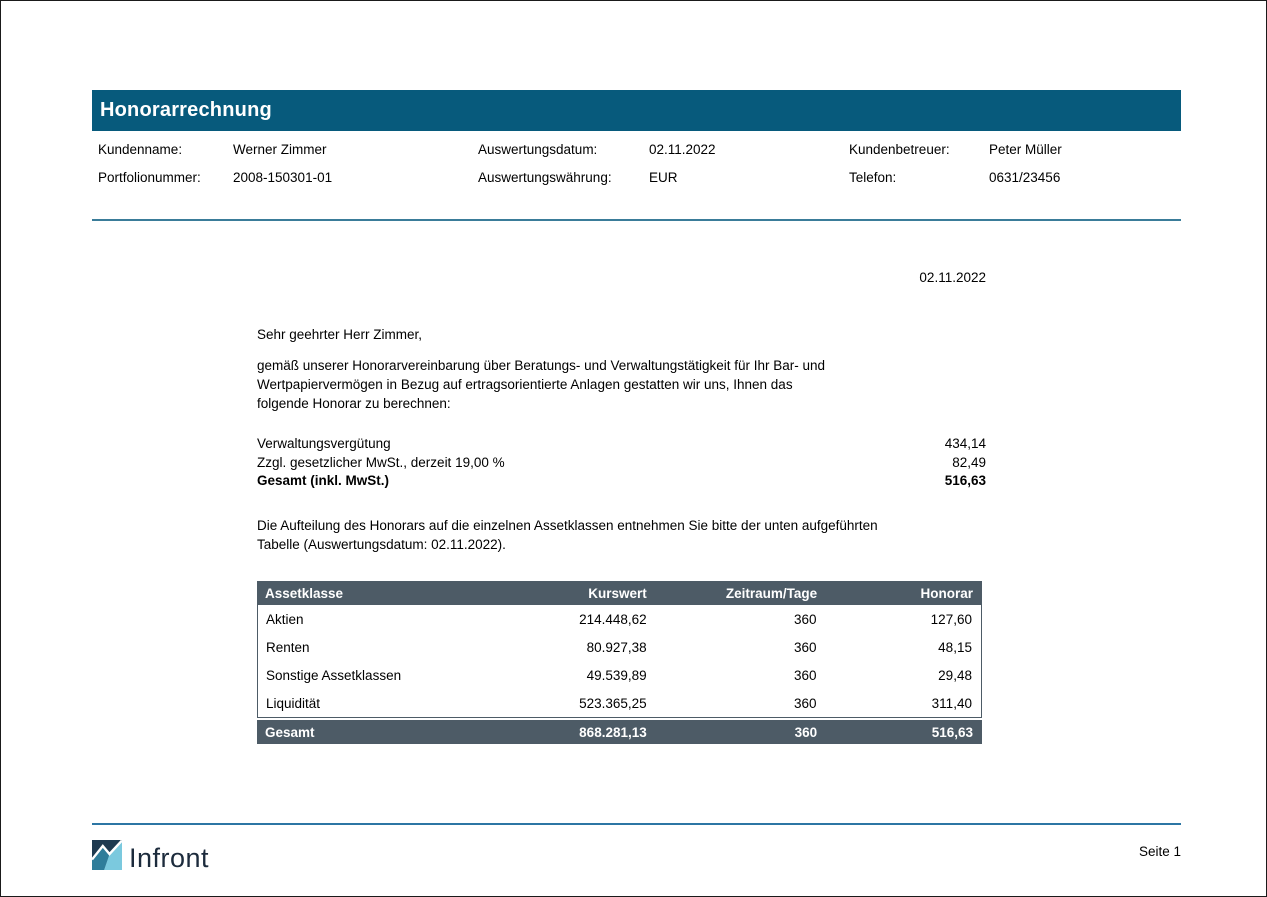  What do you see at coordinates (952, 732) in the screenshot?
I see `total-honorar: 516,63` at bounding box center [952, 732].